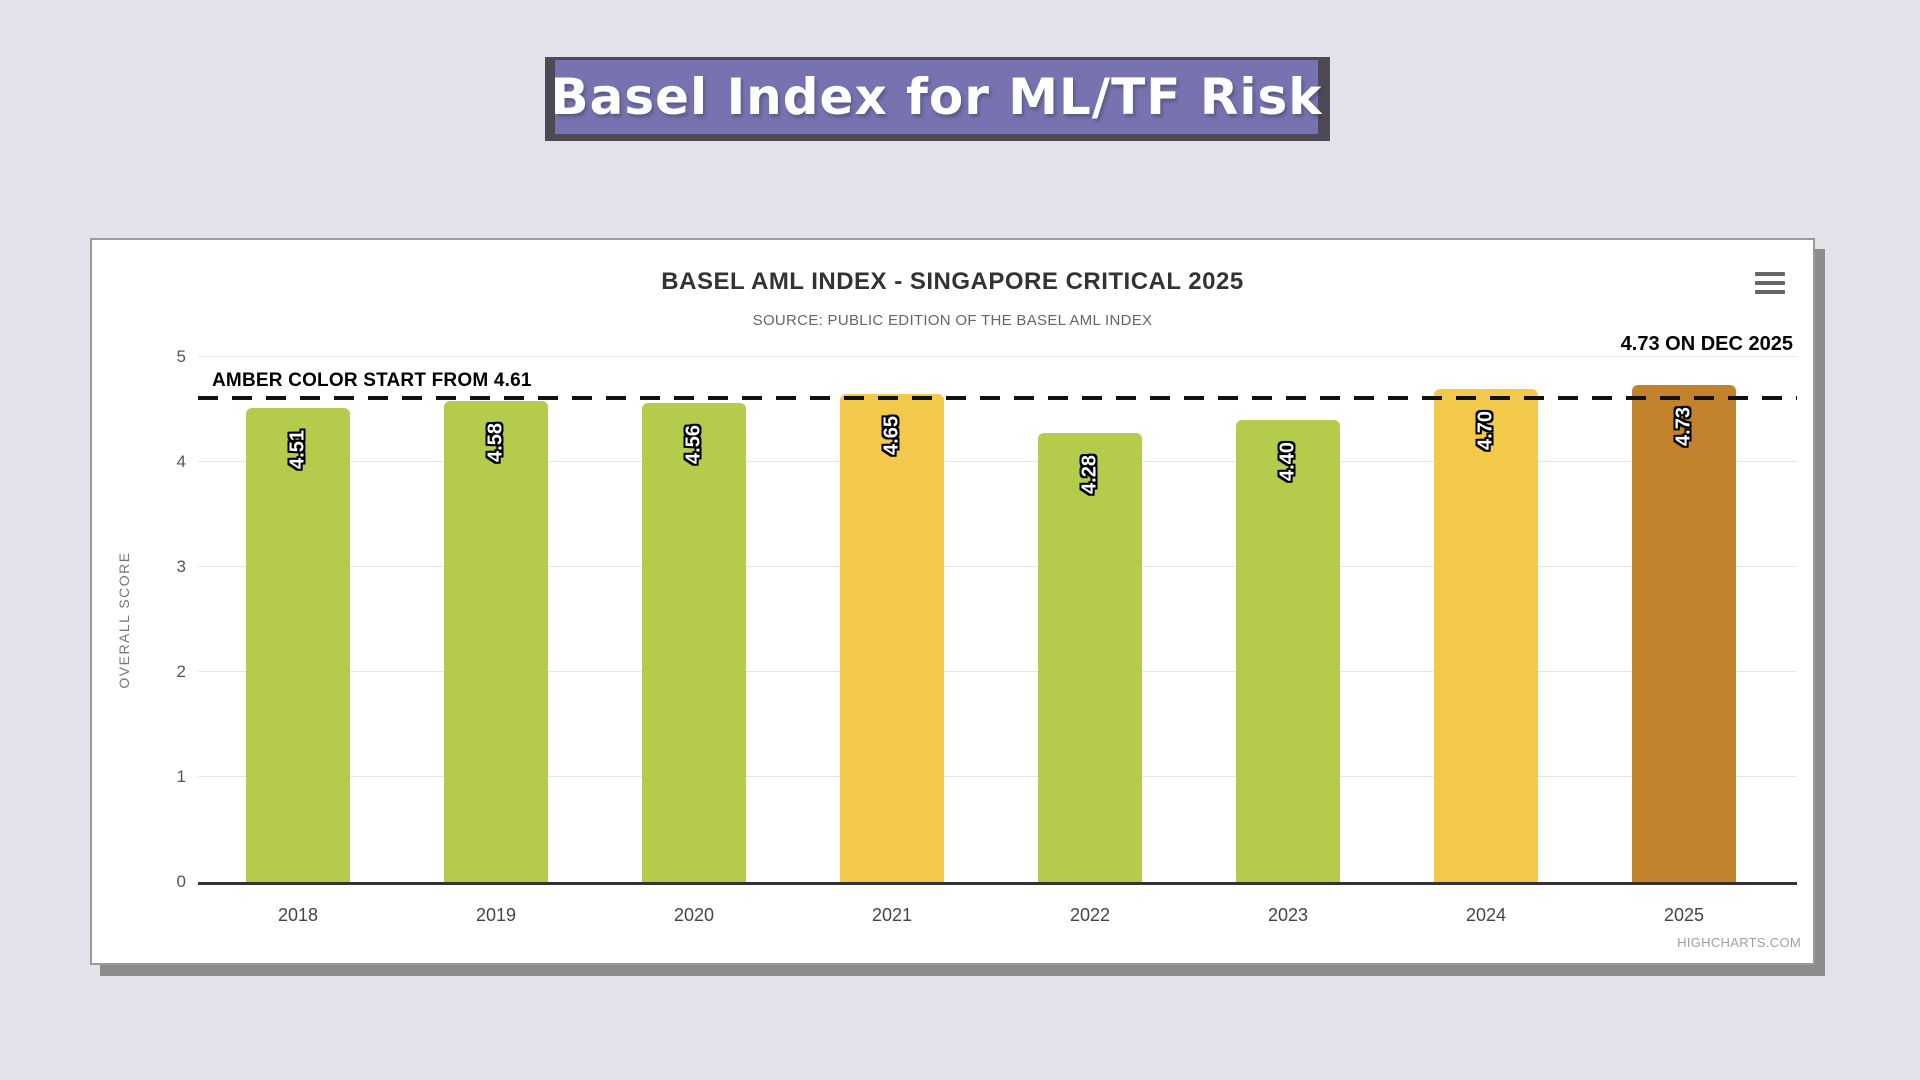 The height and width of the screenshot is (1080, 1920). What do you see at coordinates (1288, 651) in the screenshot?
I see `bar-2023: 4.40` at bounding box center [1288, 651].